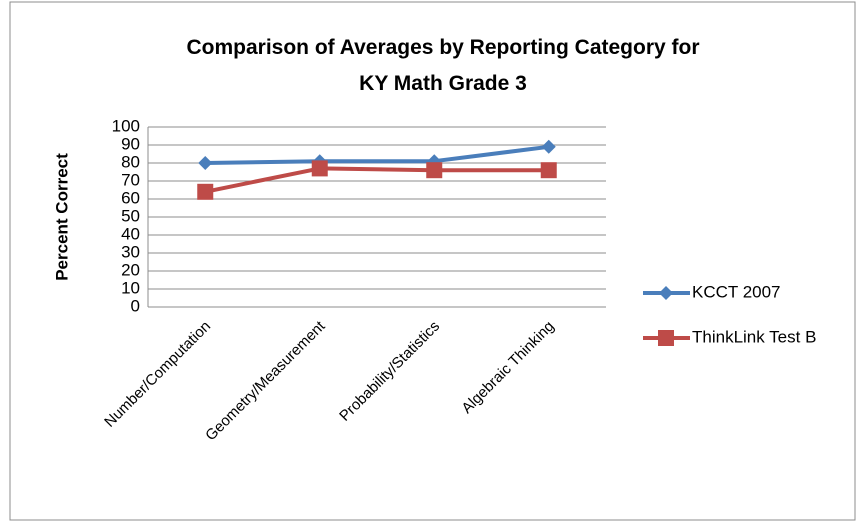  What do you see at coordinates (130, 287) in the screenshot?
I see `y-tick-label: 10` at bounding box center [130, 287].